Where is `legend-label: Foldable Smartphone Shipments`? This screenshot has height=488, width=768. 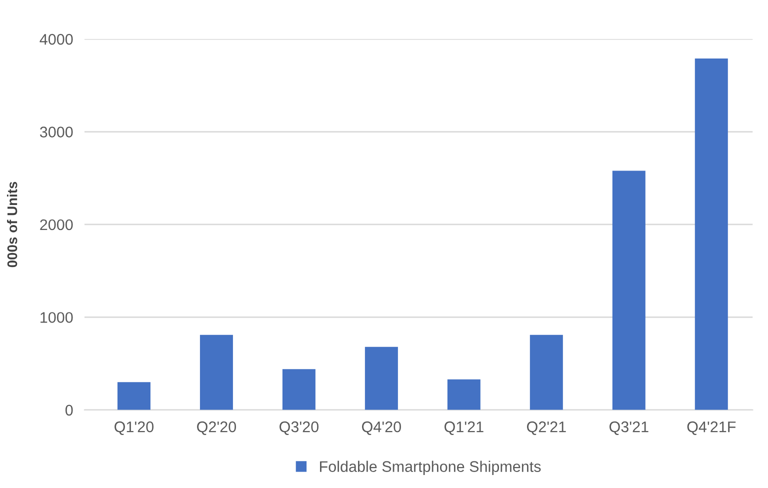
legend-label: Foldable Smartphone Shipments is located at coordinates (430, 467).